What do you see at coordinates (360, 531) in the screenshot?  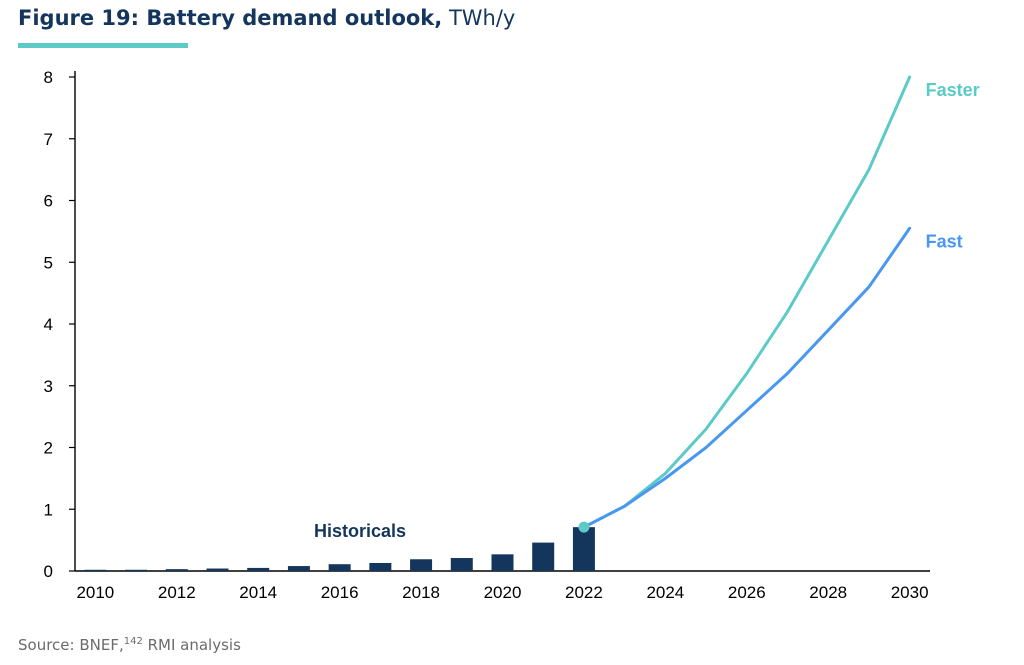 I see `bars-label: Historicals` at bounding box center [360, 531].